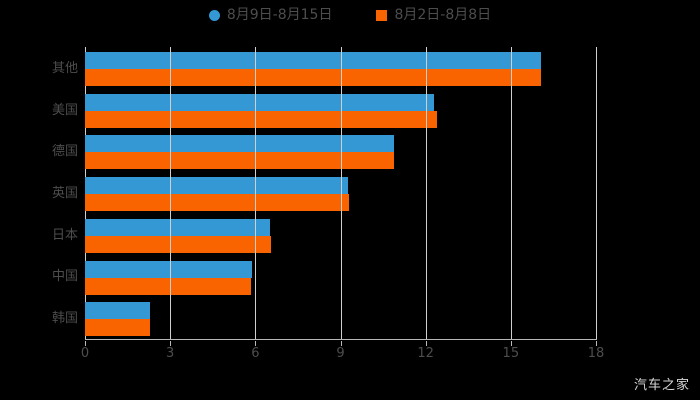 The width and height of the screenshot is (700, 400). I want to click on watermark: 汽车之家, so click(661, 385).